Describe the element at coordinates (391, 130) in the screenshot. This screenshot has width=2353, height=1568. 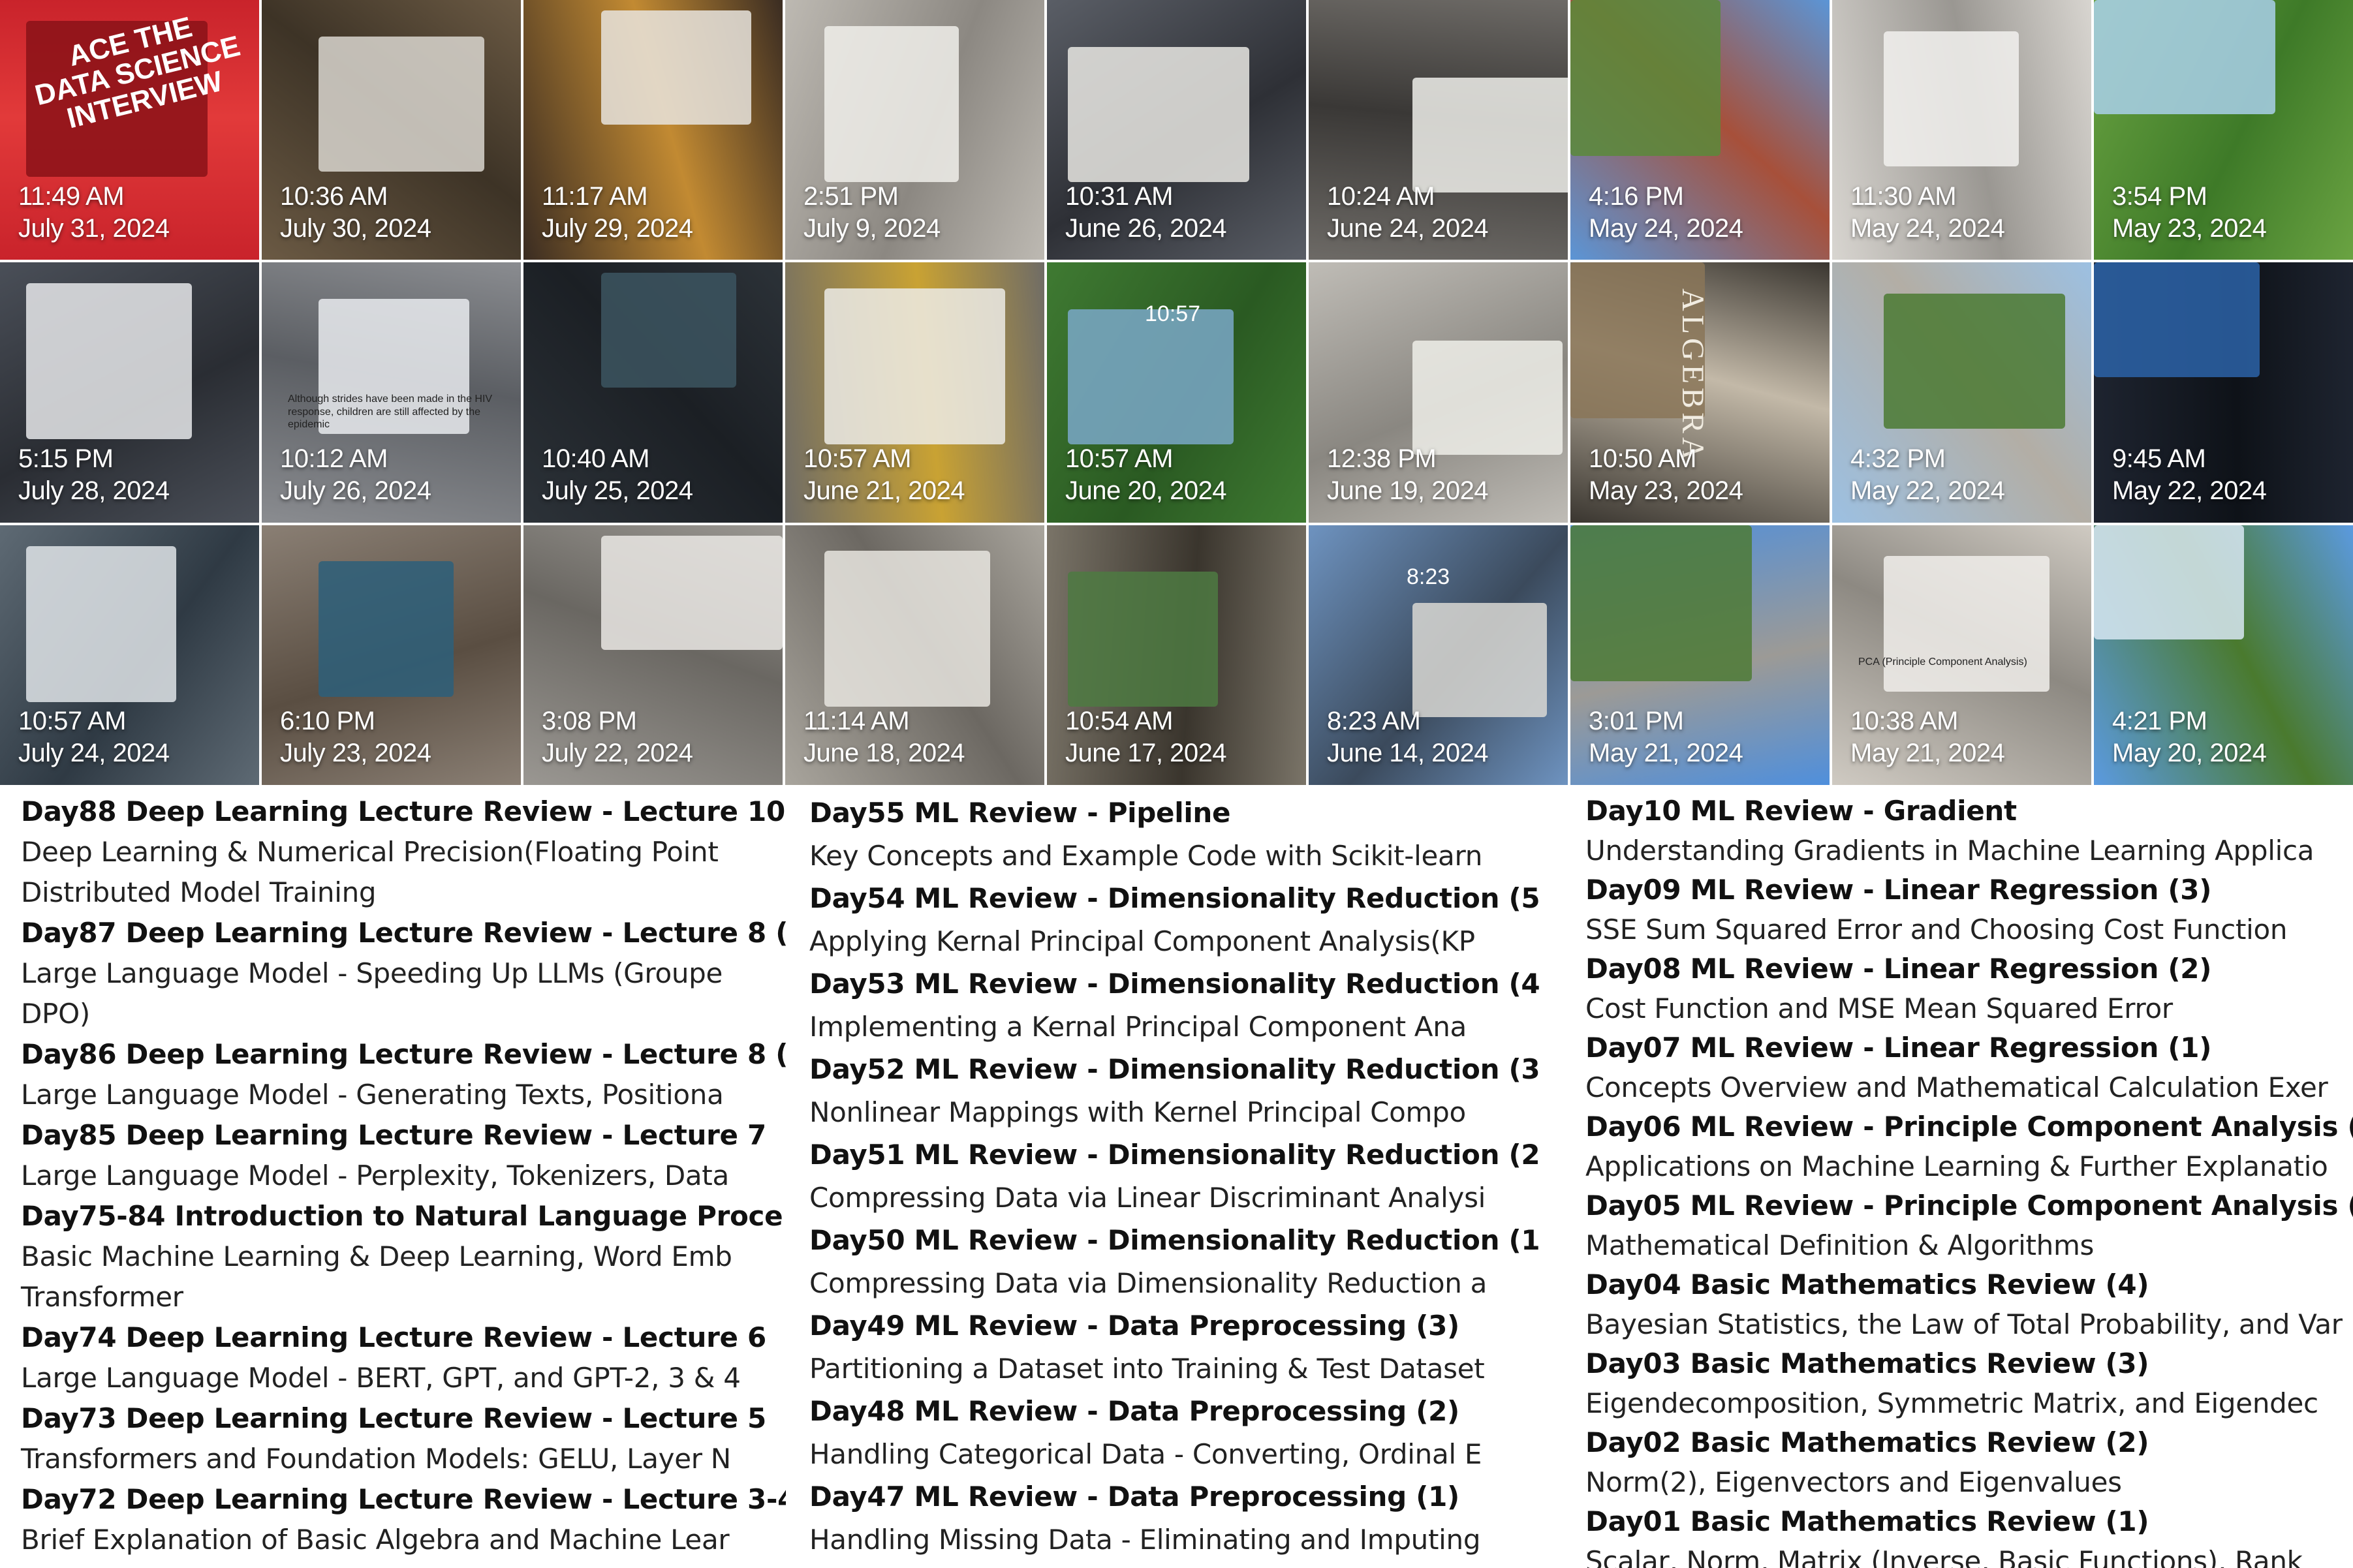
I see `photo-thumbnail: 10:36 AM July 30, 2024` at that location.